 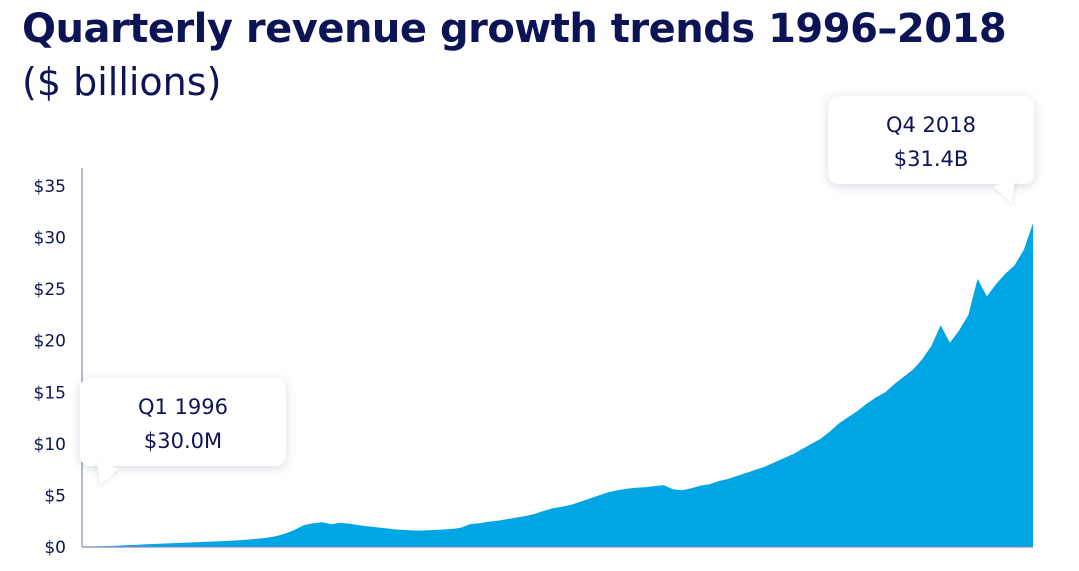 I want to click on y-tick-label: $5, so click(x=55, y=496).